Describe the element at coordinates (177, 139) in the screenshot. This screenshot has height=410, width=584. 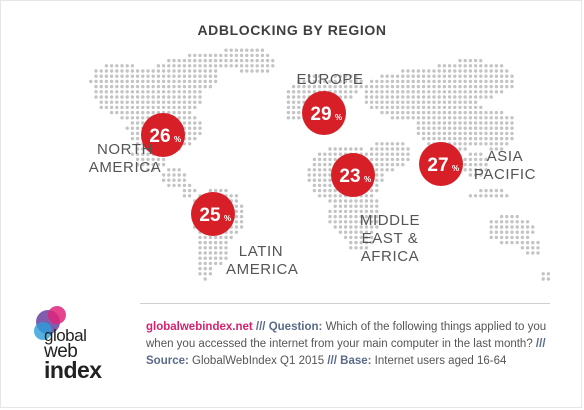
I see `bubble-unit: %` at that location.